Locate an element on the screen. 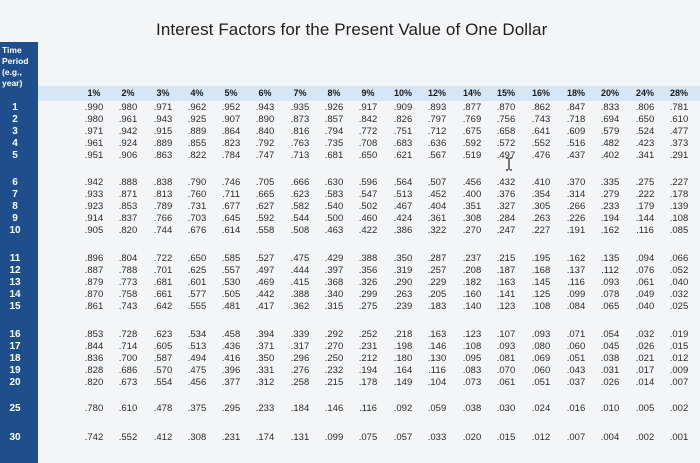 The image size is (700, 463). factor-cell: .423 is located at coordinates (645, 143).